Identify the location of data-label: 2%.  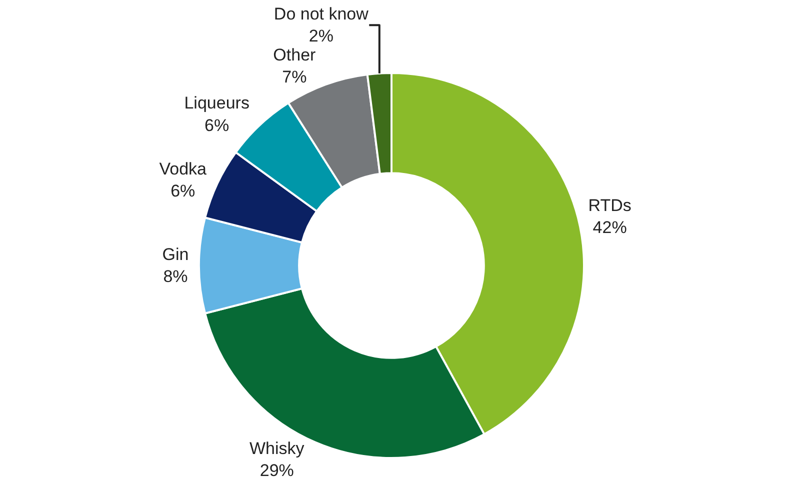
(321, 36).